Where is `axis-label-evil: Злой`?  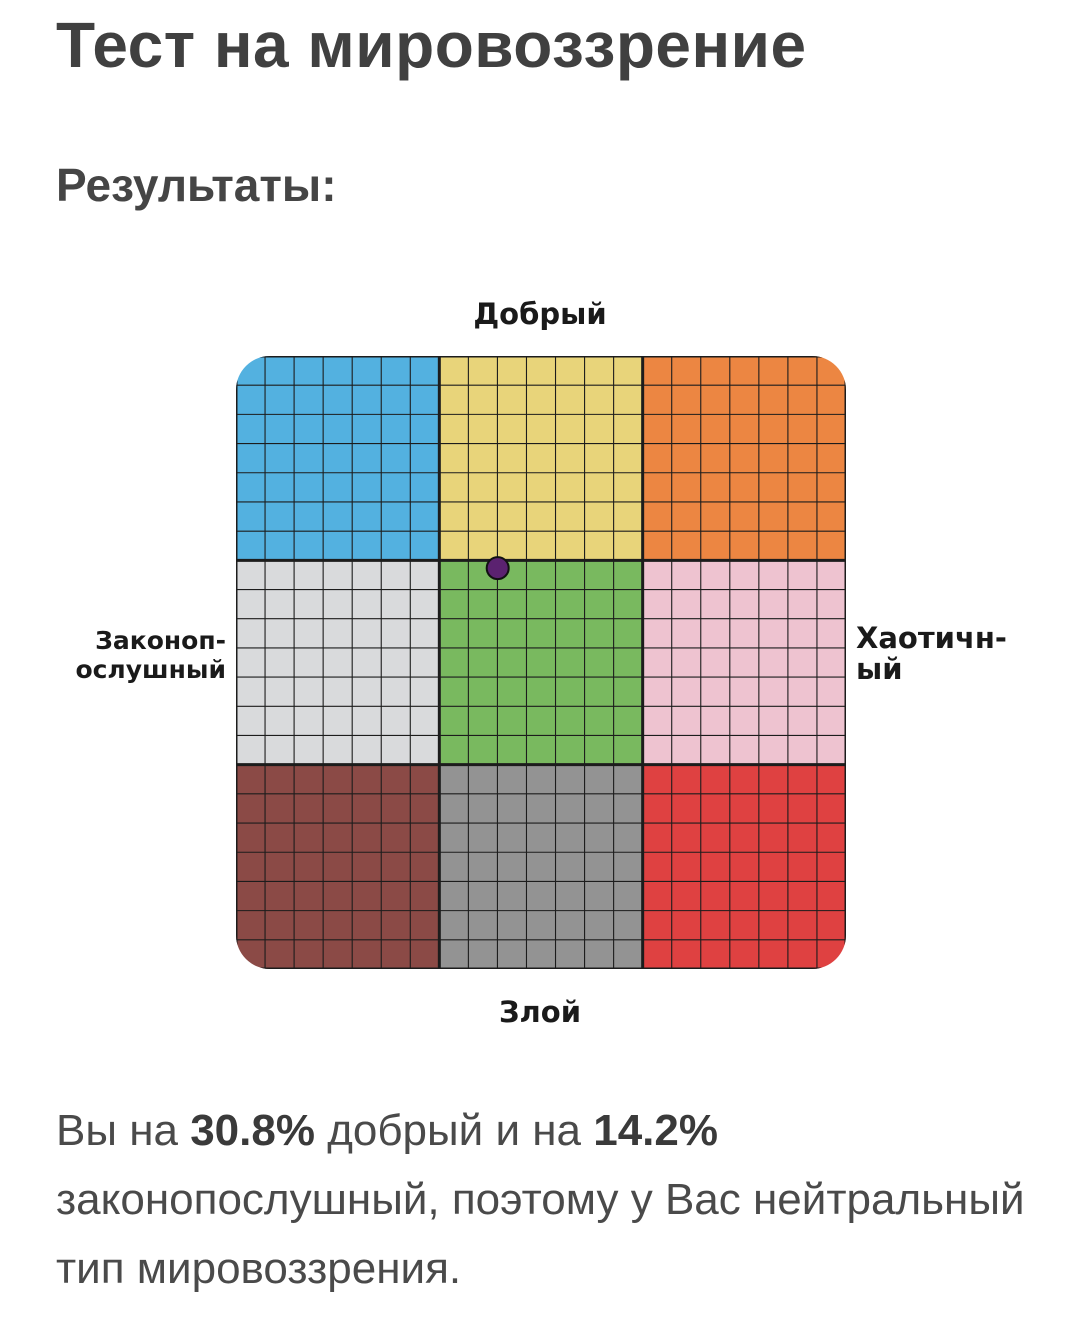 axis-label-evil: Злой is located at coordinates (540, 1012).